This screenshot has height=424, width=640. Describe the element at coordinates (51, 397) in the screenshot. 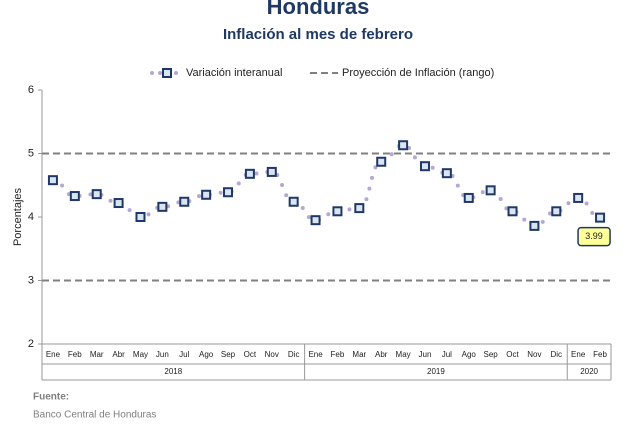

I see `source-label: Fuente:` at that location.